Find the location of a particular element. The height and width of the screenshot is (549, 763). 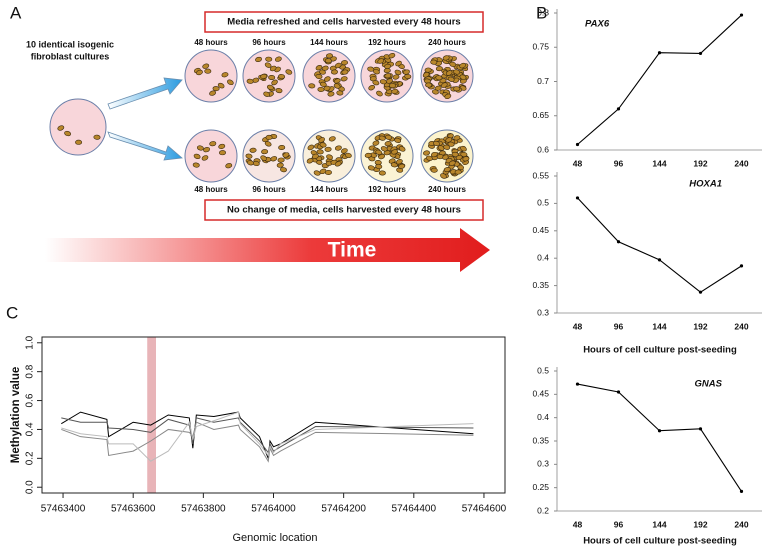

highlight is located at coordinates (151, 415).